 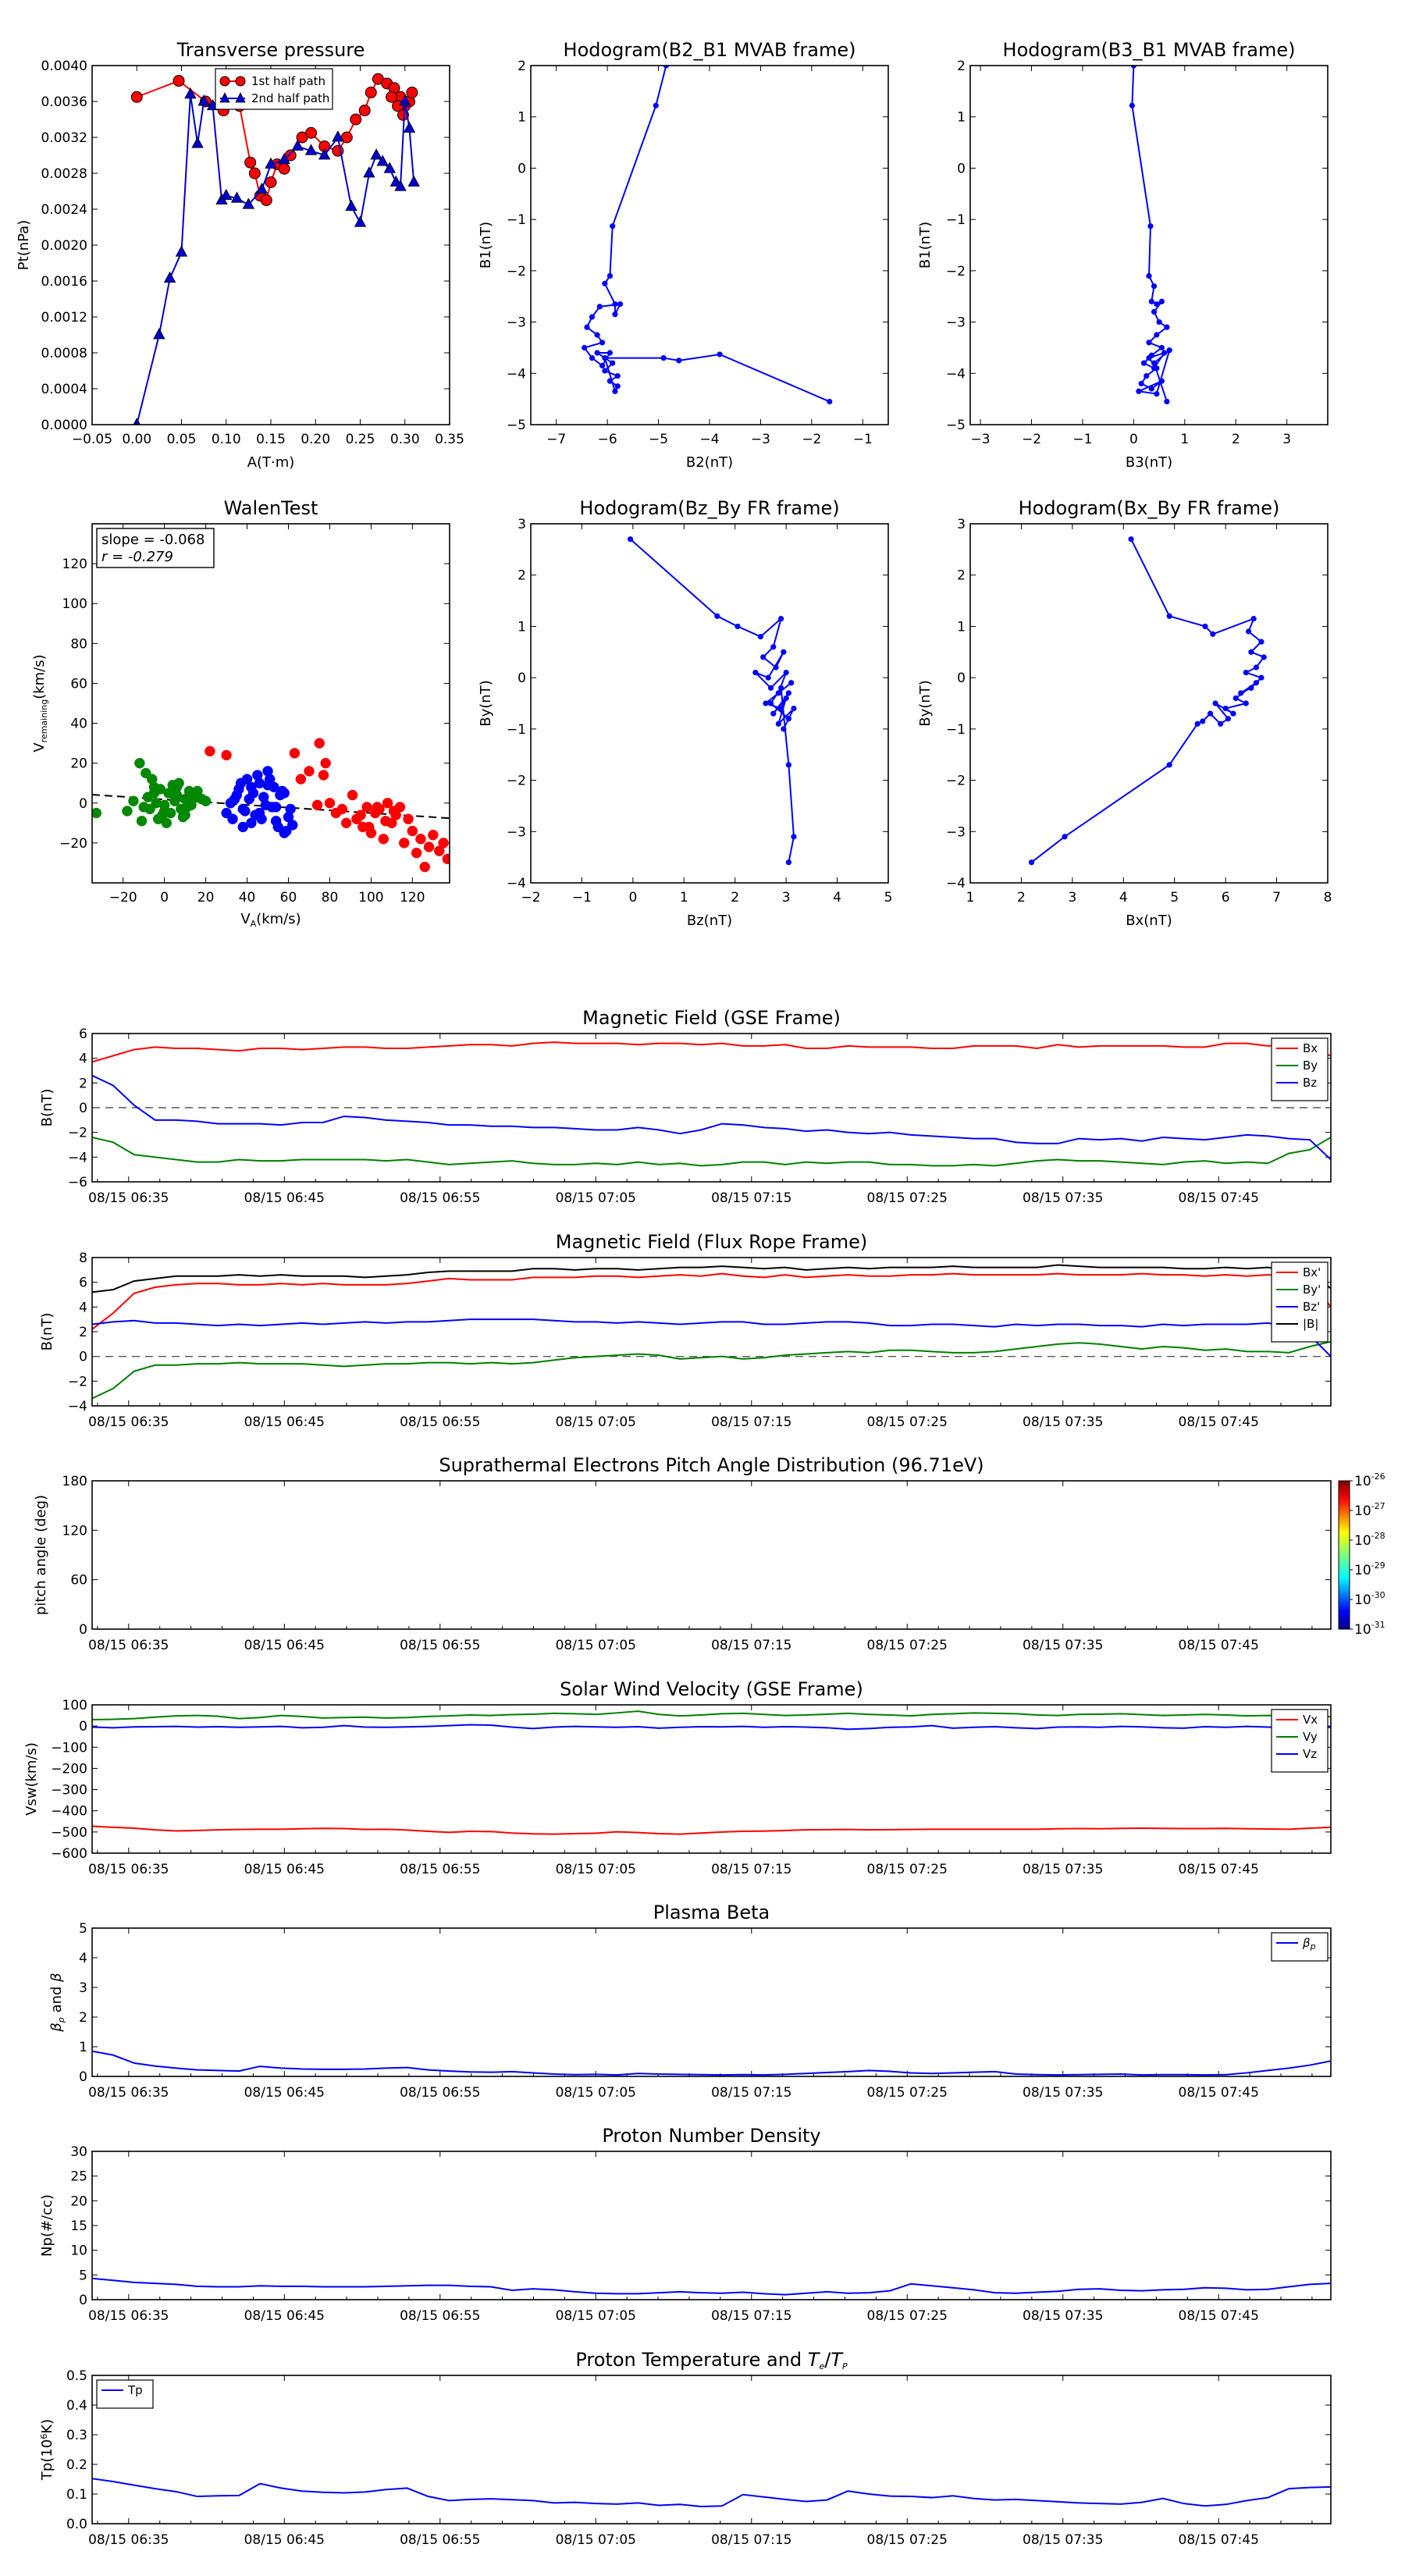 I want to click on pad-xtick-label: 08/15 07:25, so click(x=907, y=1645).